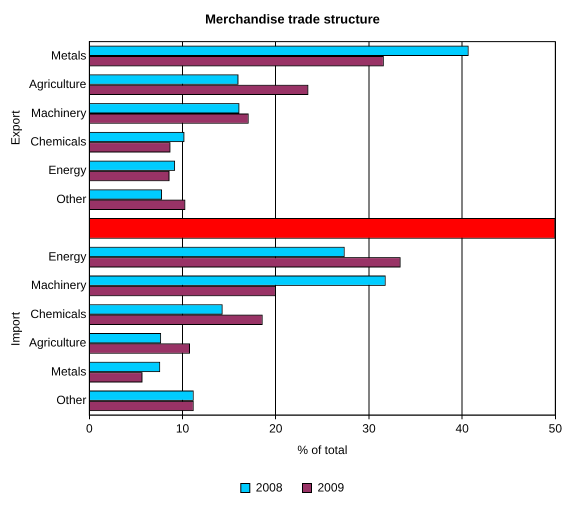 The image size is (565, 506). What do you see at coordinates (462, 429) in the screenshot?
I see `x-tick-label: 40` at bounding box center [462, 429].